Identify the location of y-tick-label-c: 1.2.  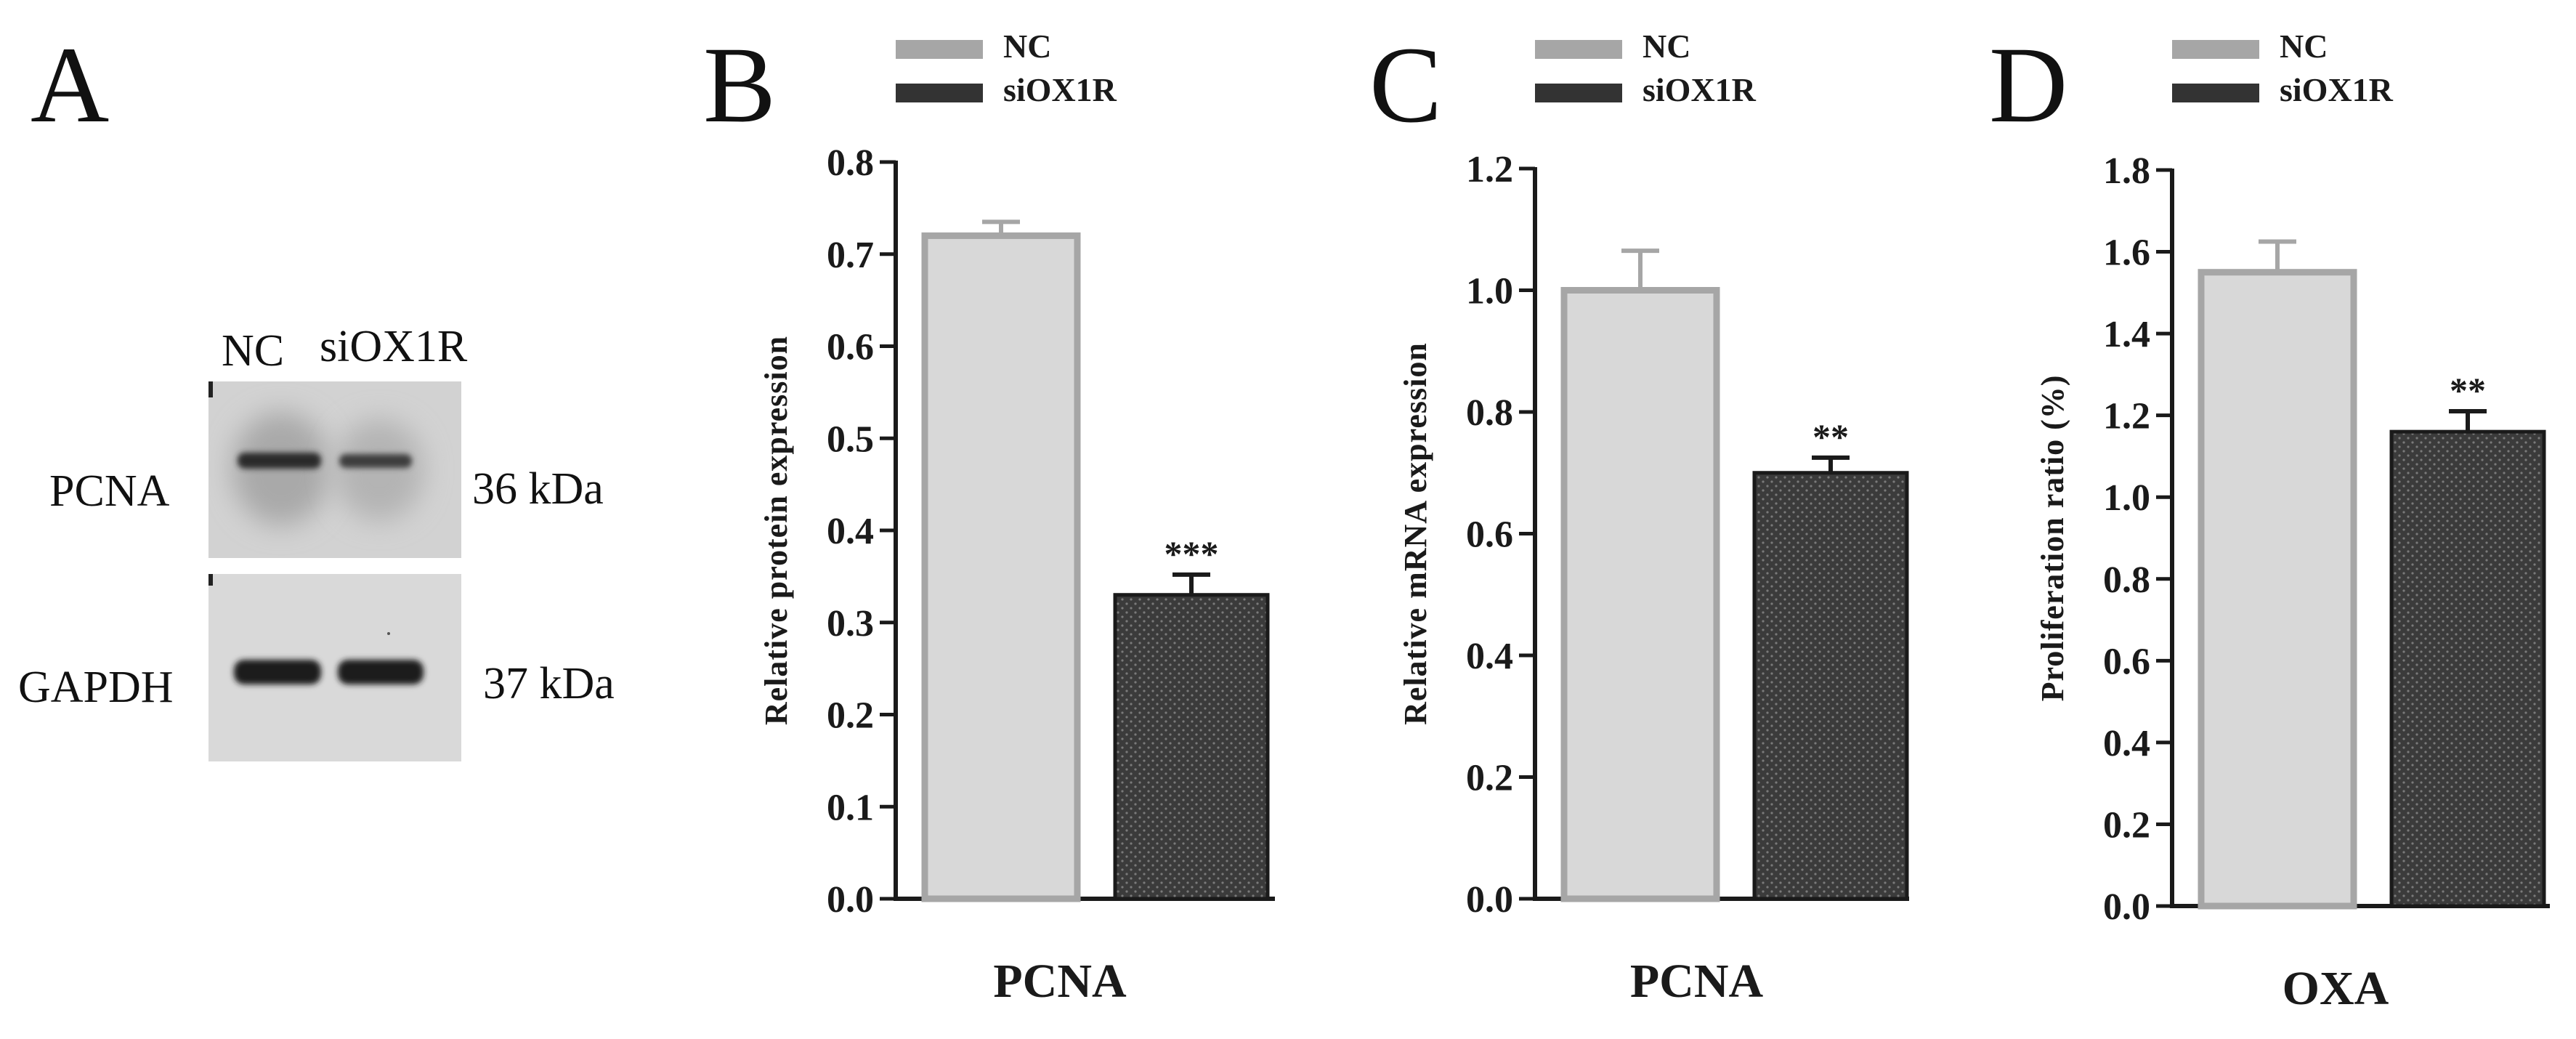
(1489, 169).